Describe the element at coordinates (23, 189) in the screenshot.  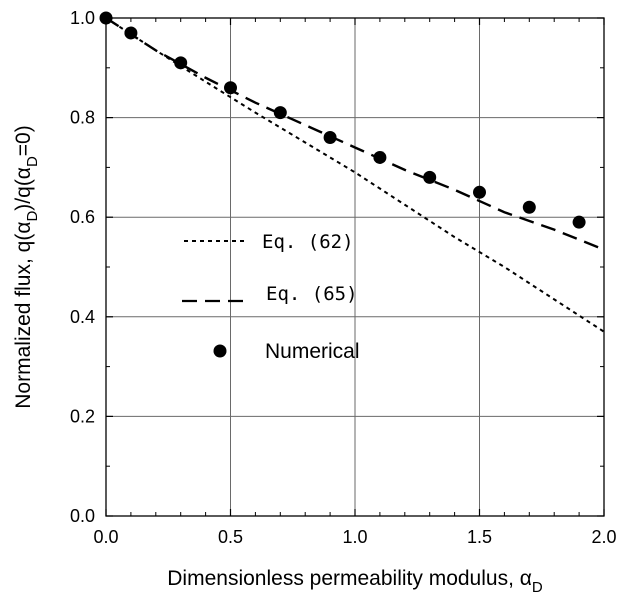
I see `y-axis-label-part-2: )/q(α` at that location.